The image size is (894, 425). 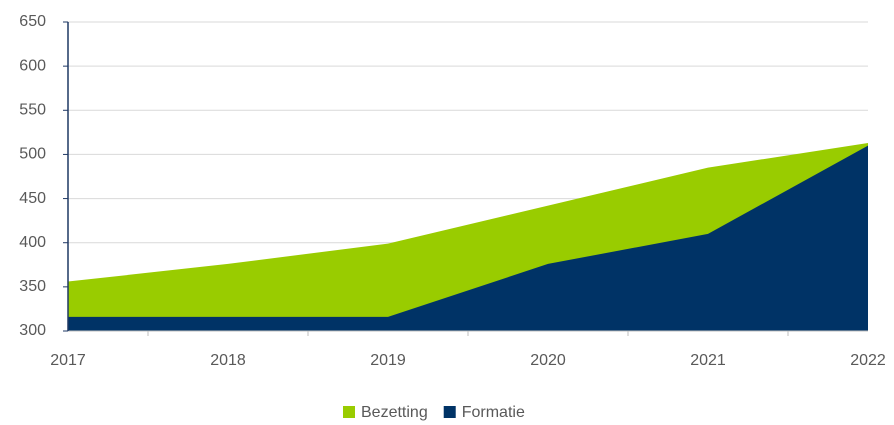 I want to click on x-tick-label: 2021, so click(x=708, y=360).